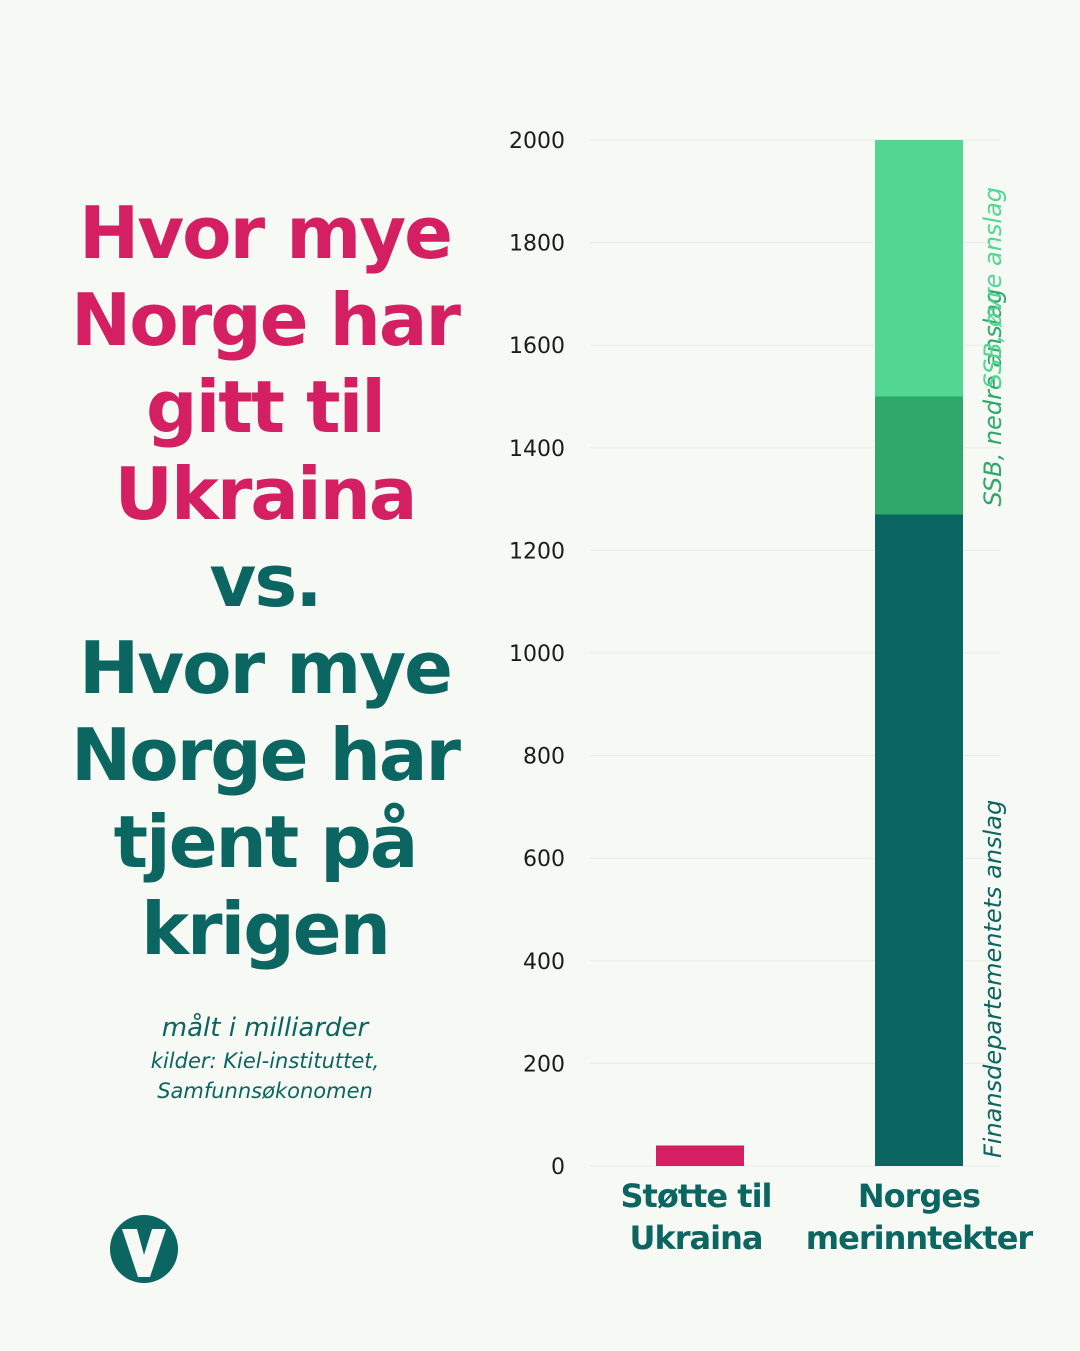 The width and height of the screenshot is (1080, 1351). Describe the element at coordinates (266, 842) in the screenshot. I see `headline-line: tjent på` at that location.